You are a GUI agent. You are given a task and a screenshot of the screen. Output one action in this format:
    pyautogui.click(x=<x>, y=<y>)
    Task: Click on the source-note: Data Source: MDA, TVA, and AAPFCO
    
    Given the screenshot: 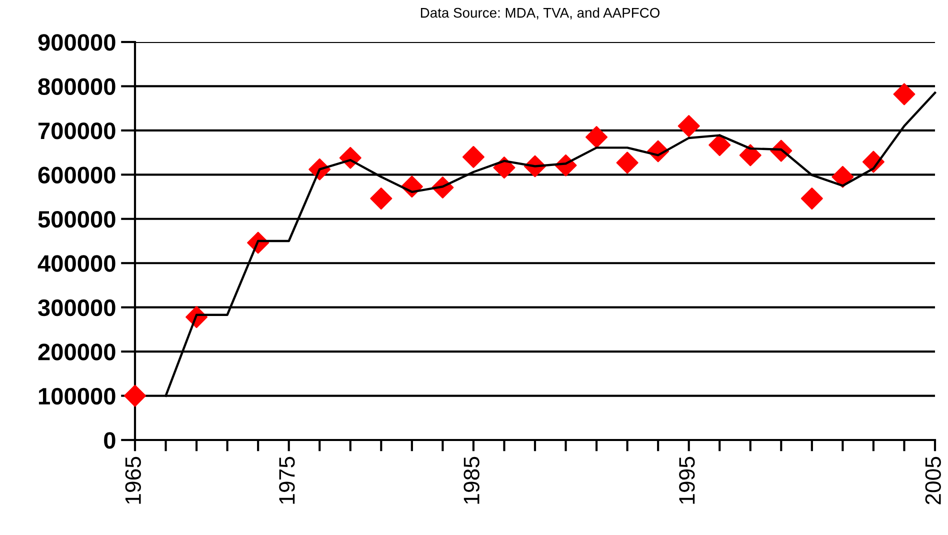 What is the action you would take?
    pyautogui.click(x=540, y=14)
    